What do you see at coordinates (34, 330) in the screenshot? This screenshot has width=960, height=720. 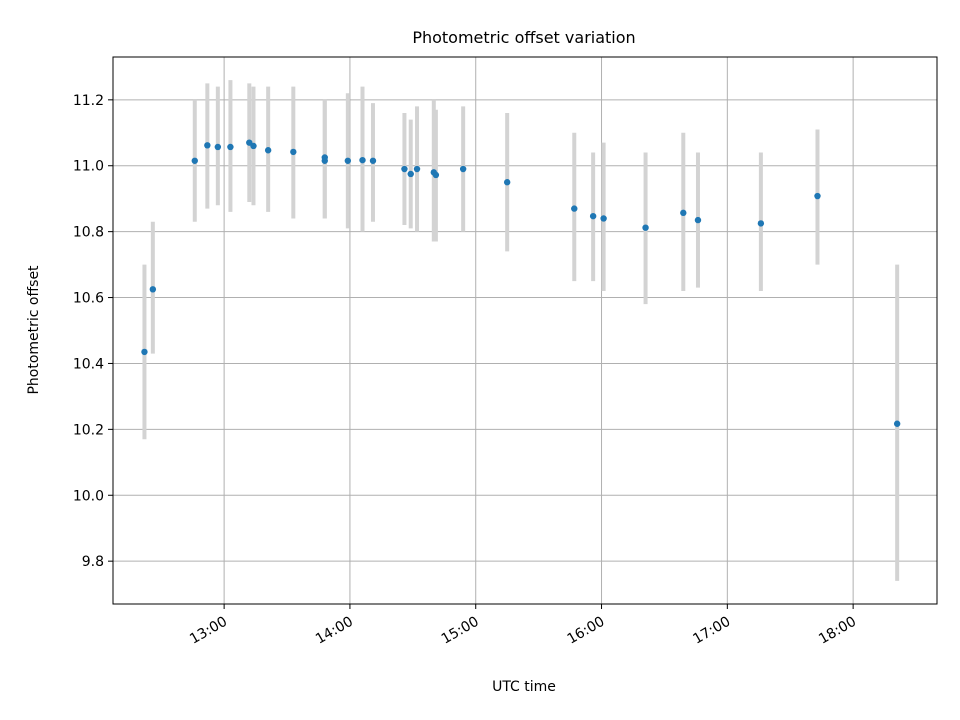 I see `y-axis-label: Photometric offset` at bounding box center [34, 330].